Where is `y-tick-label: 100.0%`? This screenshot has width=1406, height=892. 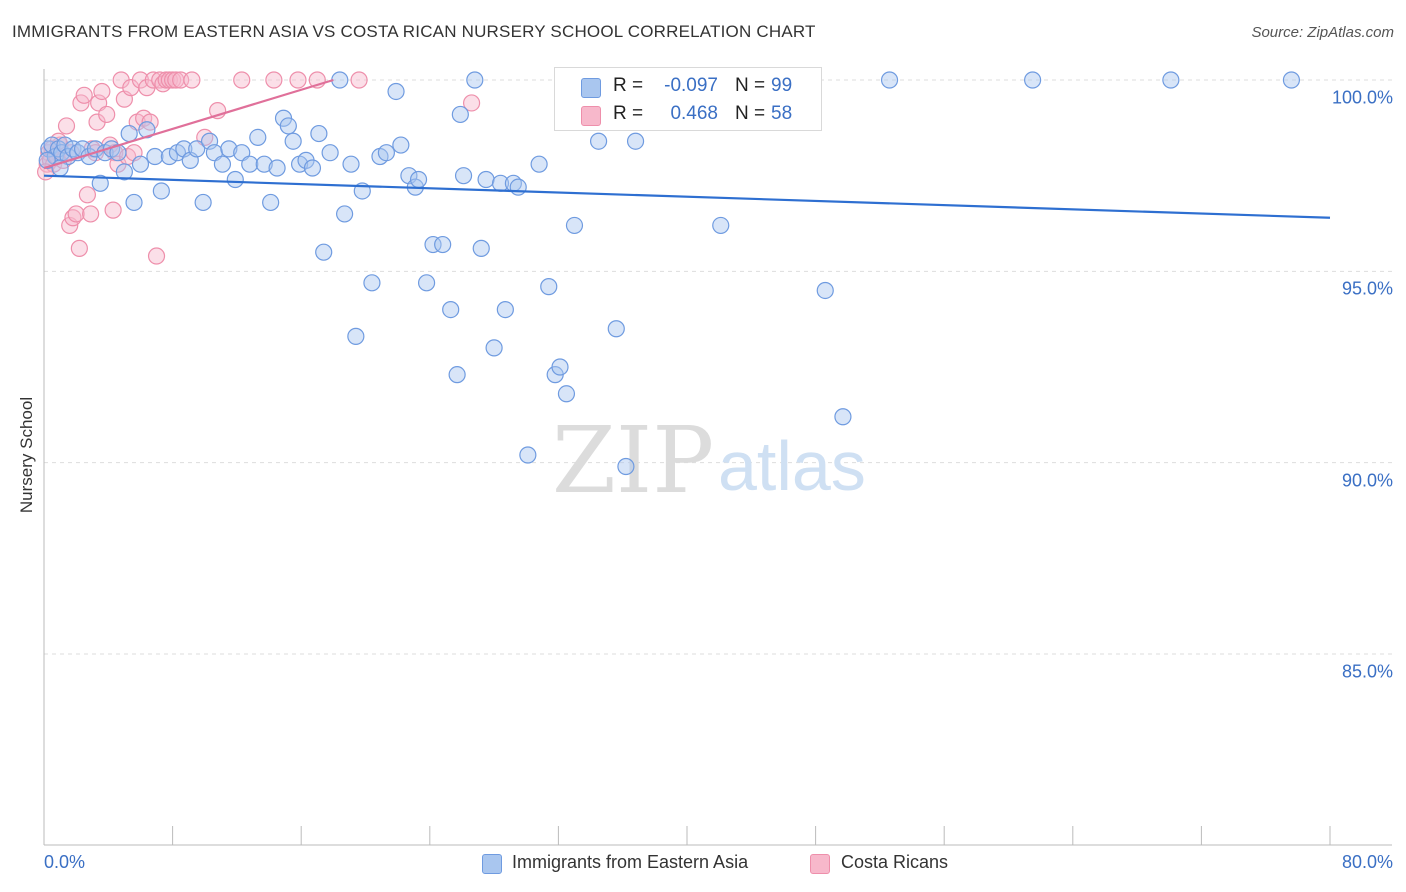 y-tick-label: 100.0% is located at coordinates (1362, 97).